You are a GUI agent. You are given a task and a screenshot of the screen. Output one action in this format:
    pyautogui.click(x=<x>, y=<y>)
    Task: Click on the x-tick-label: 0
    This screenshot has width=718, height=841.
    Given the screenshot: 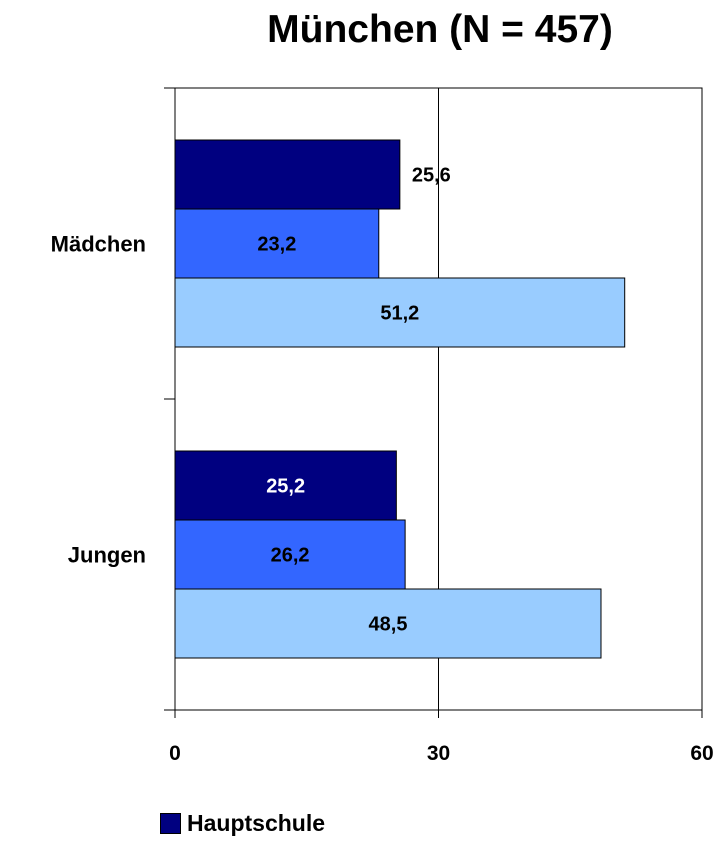 What is the action you would take?
    pyautogui.click(x=175, y=753)
    